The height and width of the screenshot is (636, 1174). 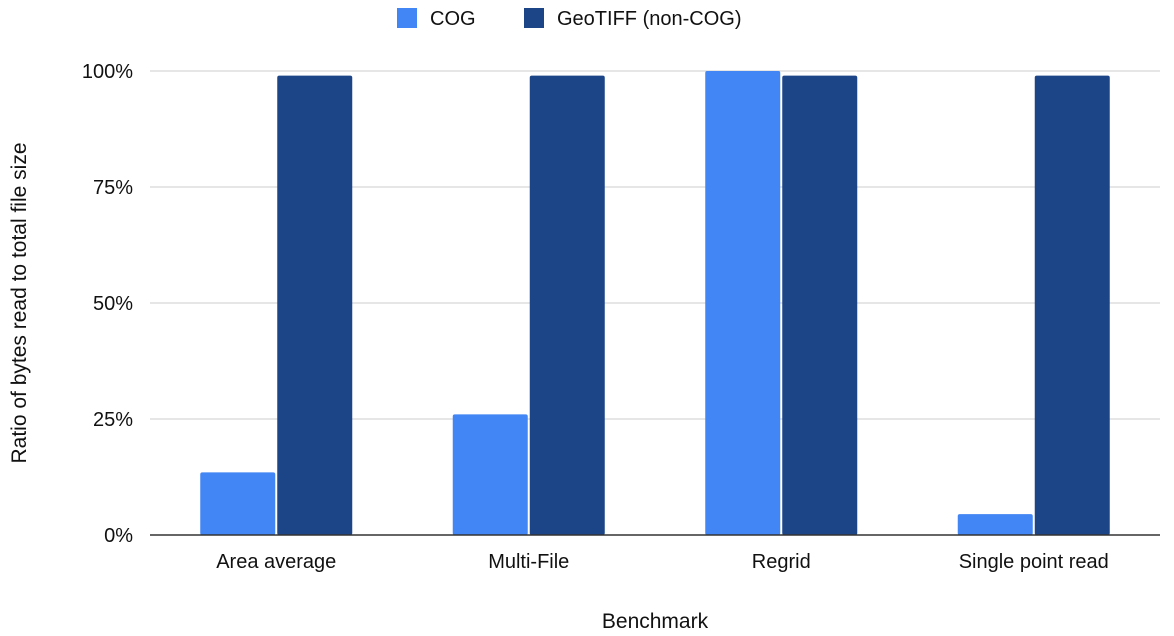 I want to click on y-tick-label: 25%, so click(x=113, y=420).